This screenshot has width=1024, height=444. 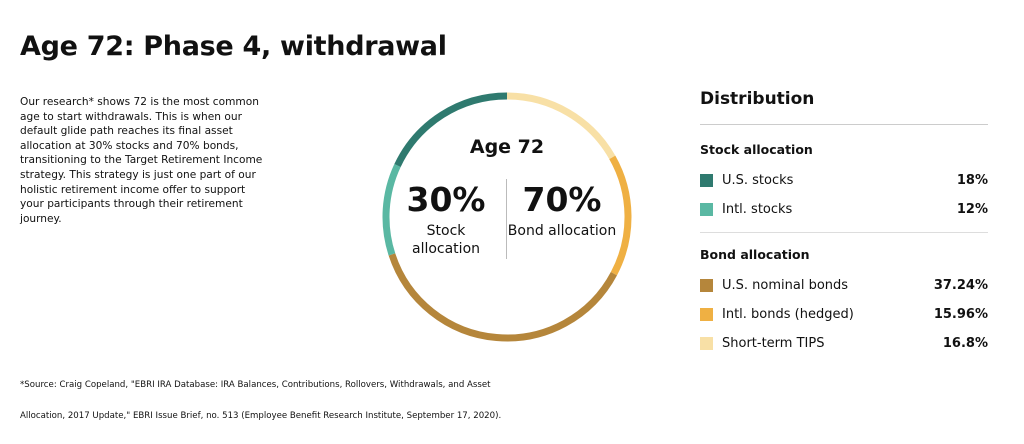 What do you see at coordinates (844, 343) in the screenshot?
I see `legend-item: Short-term TIPS 16.8%` at bounding box center [844, 343].